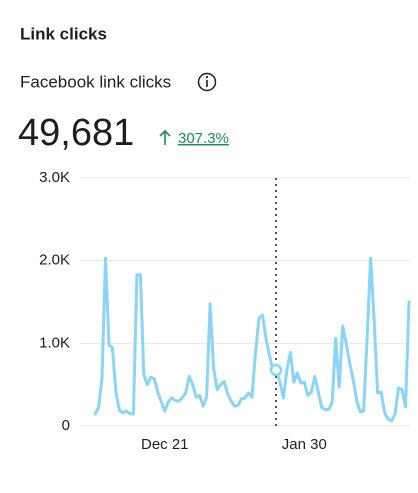 The height and width of the screenshot is (493, 418). I want to click on x-tick-label: Dec 21, so click(165, 444).